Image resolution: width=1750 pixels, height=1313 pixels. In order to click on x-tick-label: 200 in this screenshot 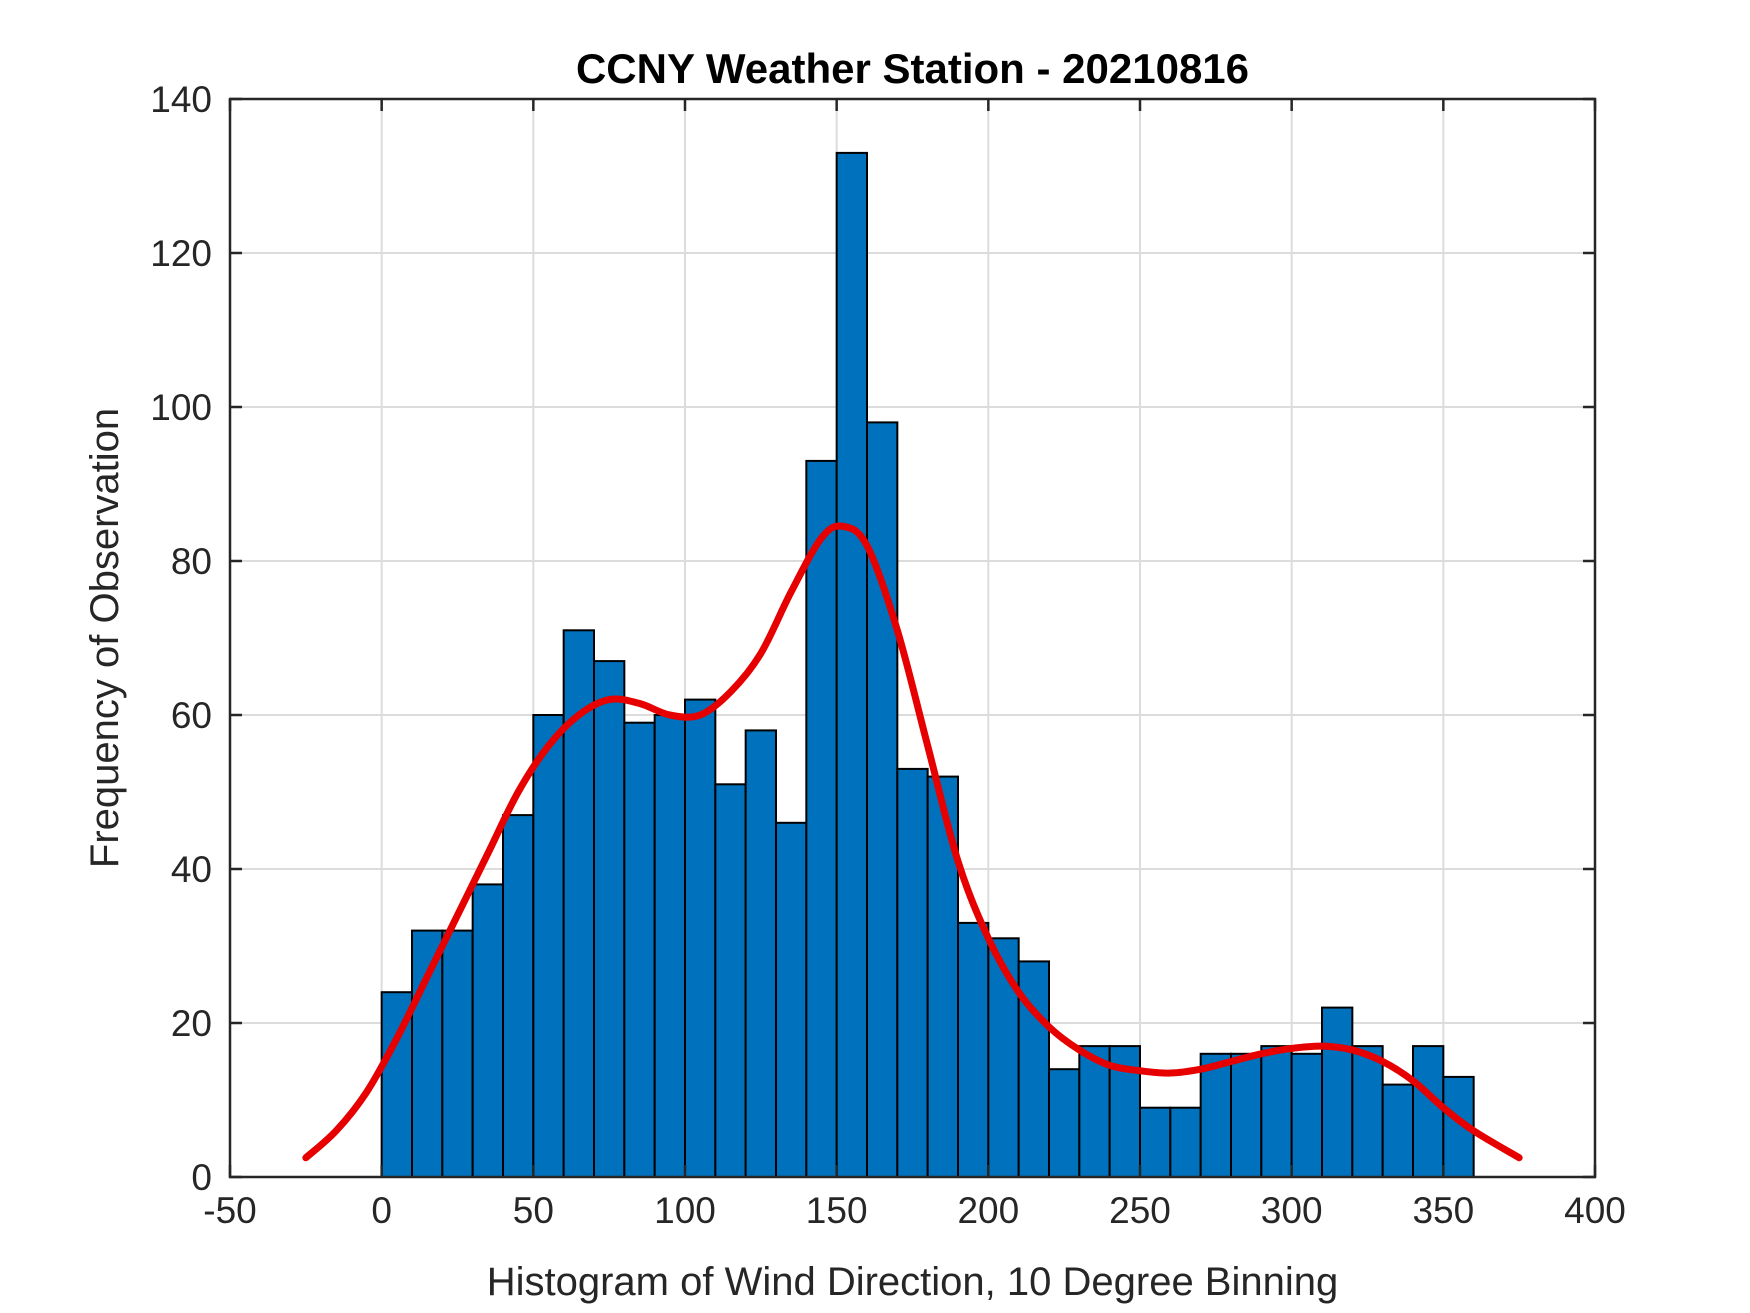, I will do `click(988, 1210)`.